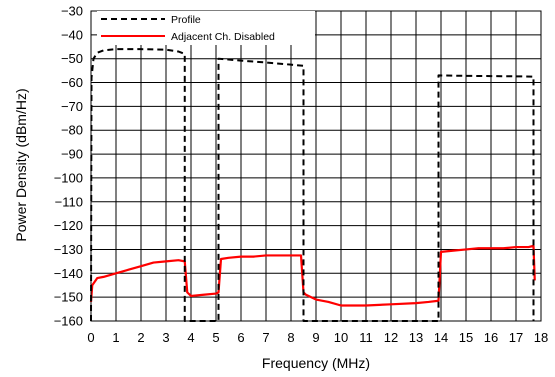  I want to click on x-tick-label: 2, so click(140, 337).